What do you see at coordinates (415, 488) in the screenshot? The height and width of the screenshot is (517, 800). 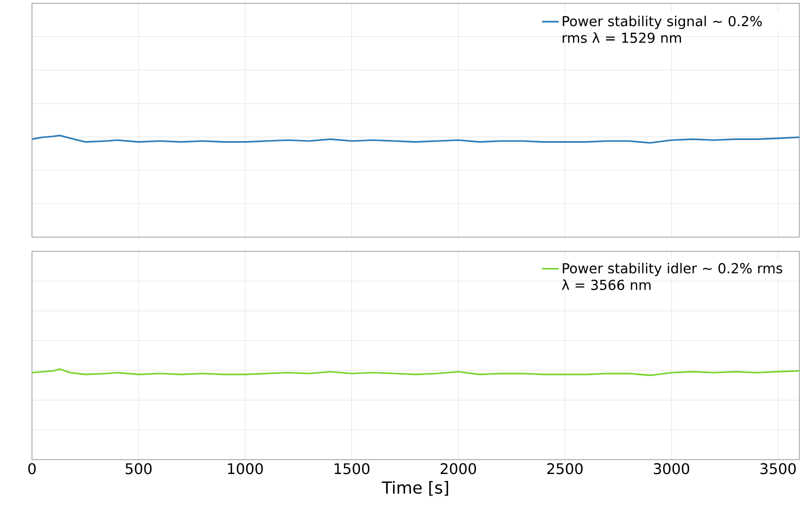 I see `x-axis-title: Time [s]` at bounding box center [415, 488].